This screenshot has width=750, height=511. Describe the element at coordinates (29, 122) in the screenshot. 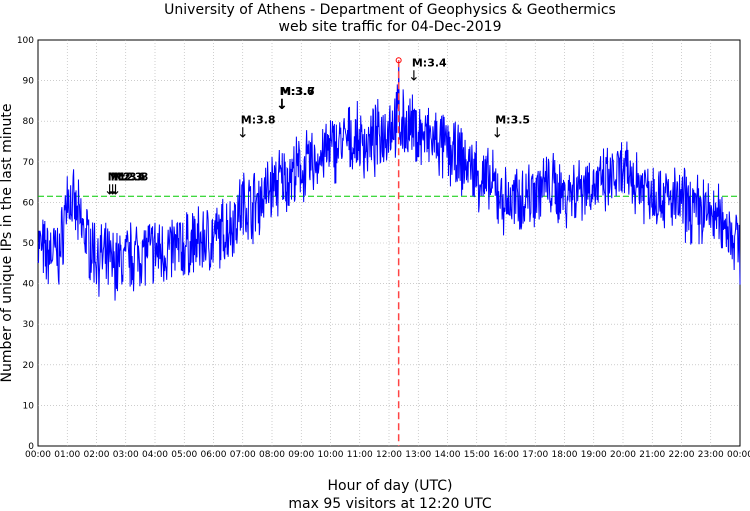

I see `y-tick-label: 80` at that location.